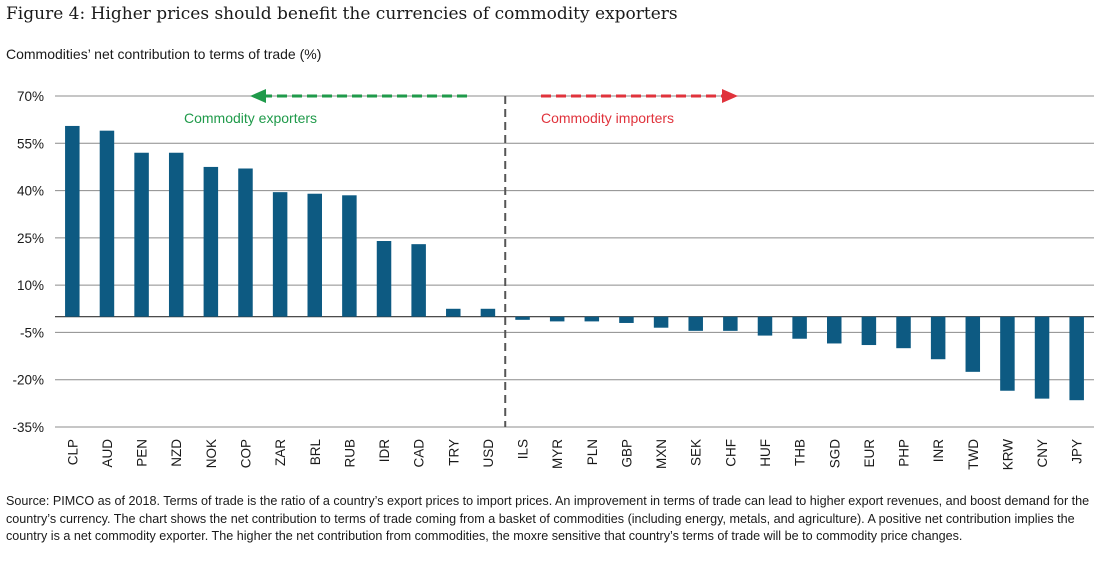 The image size is (1100, 575). Describe the element at coordinates (30, 191) in the screenshot. I see `y-tick-label: 40%` at that location.